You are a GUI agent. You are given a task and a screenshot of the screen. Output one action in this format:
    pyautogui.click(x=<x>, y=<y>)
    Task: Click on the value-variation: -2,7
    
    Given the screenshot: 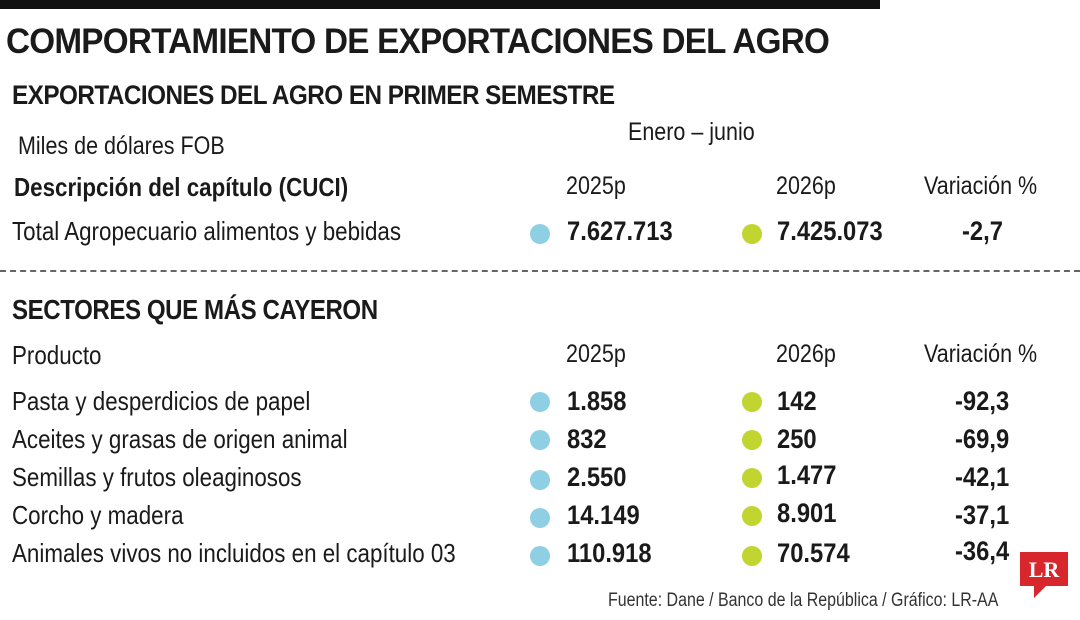 What is the action you would take?
    pyautogui.click(x=982, y=231)
    